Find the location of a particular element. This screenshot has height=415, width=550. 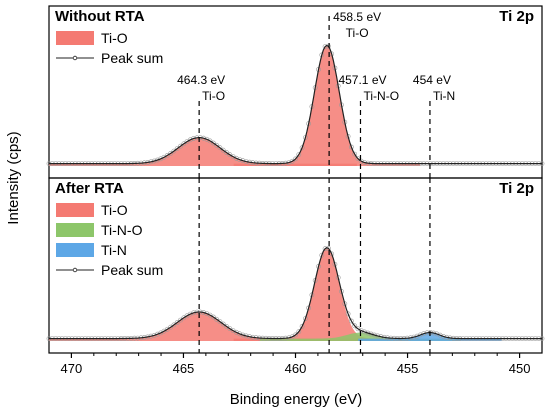

x-tick-label: 455 is located at coordinates (408, 368).